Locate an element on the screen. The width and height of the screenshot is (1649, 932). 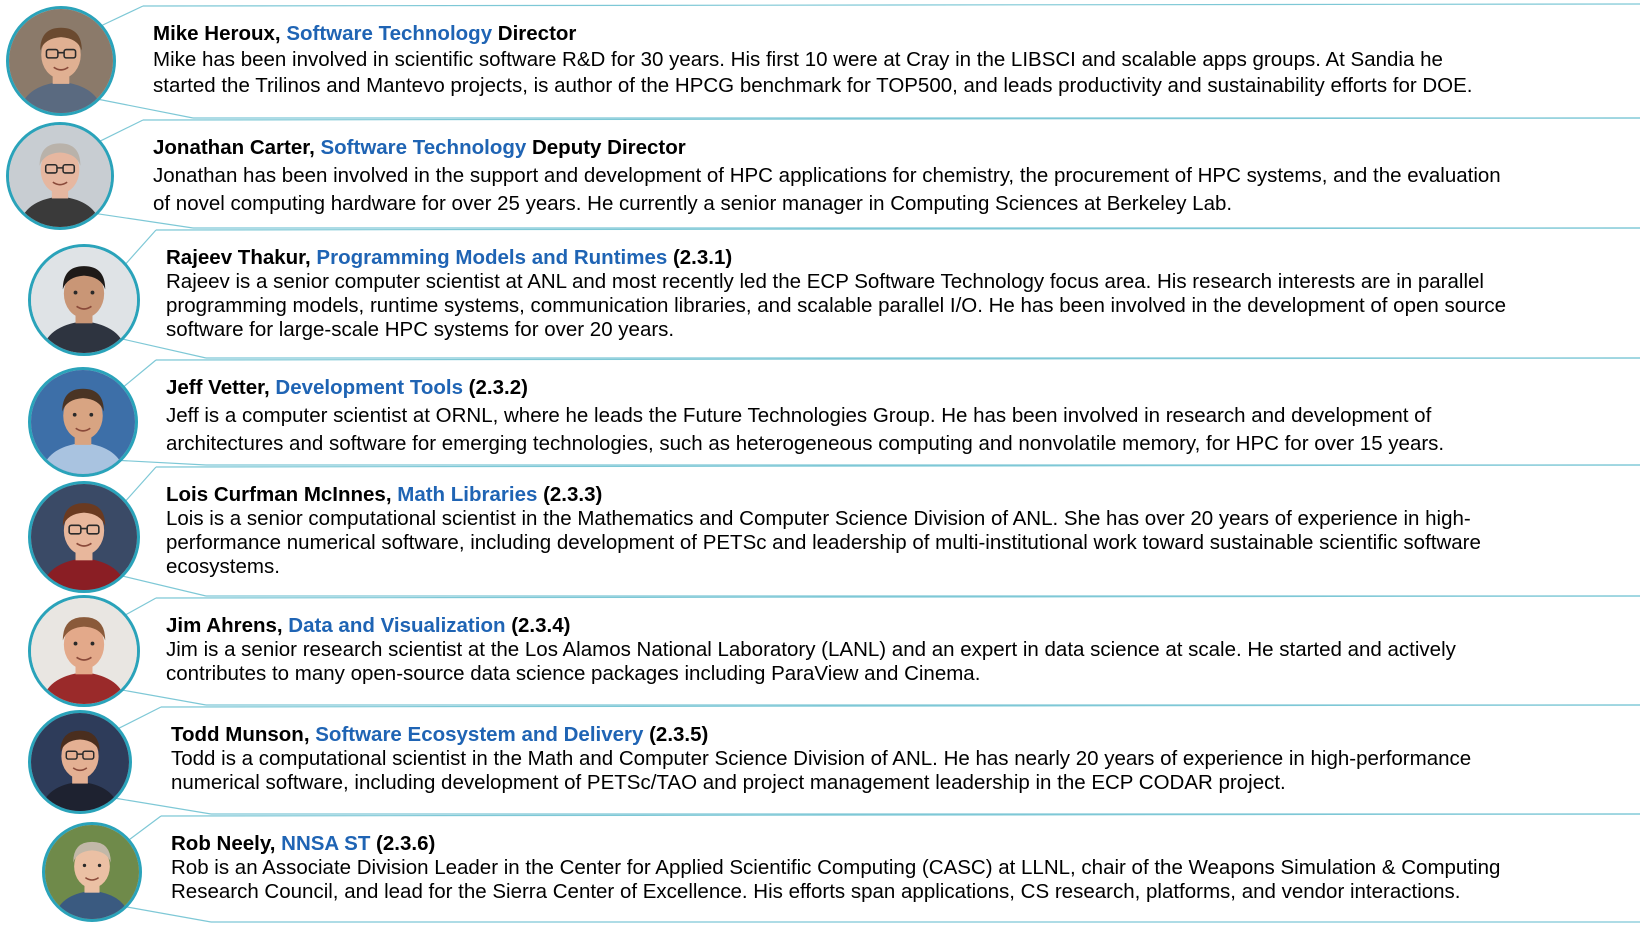
person-title-suffix: (2.3.6) is located at coordinates (403, 843).